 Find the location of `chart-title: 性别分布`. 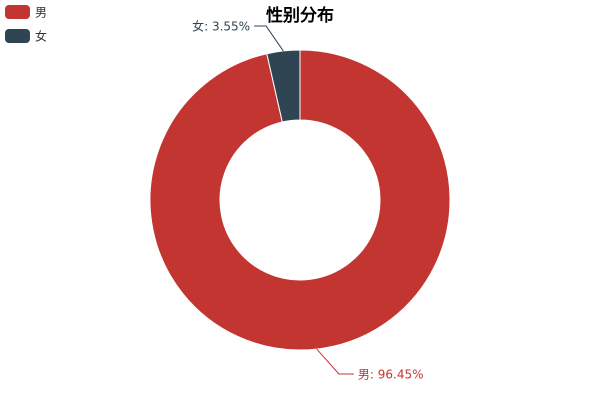

chart-title: 性别分布 is located at coordinates (300, 15).